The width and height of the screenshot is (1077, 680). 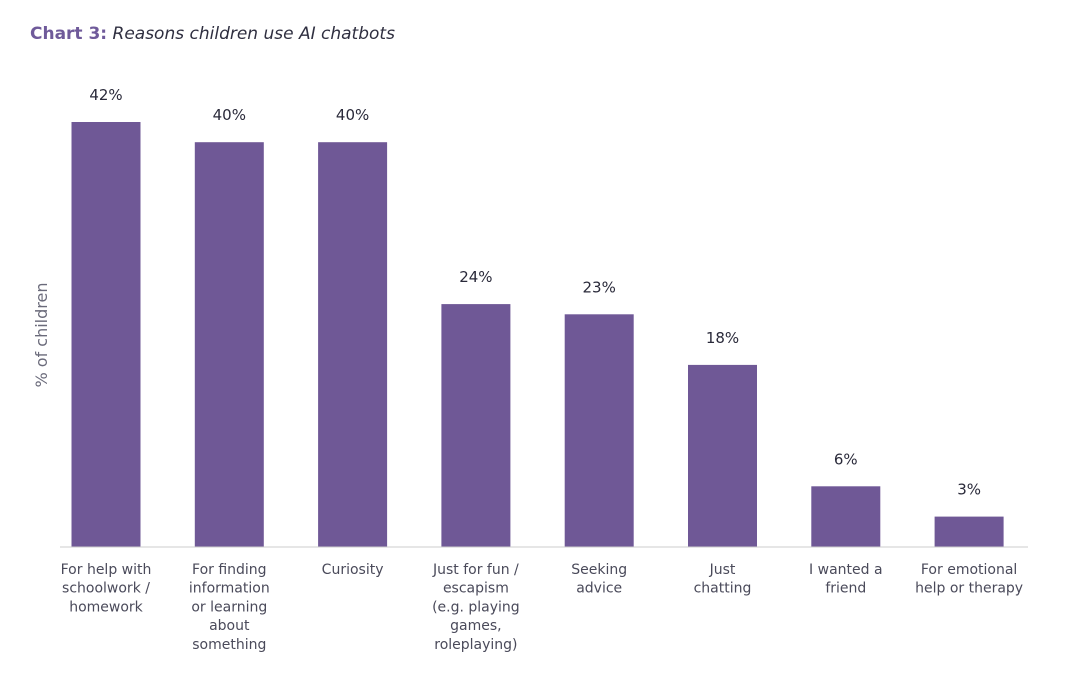 I want to click on category-label-line: escapism, so click(x=476, y=589).